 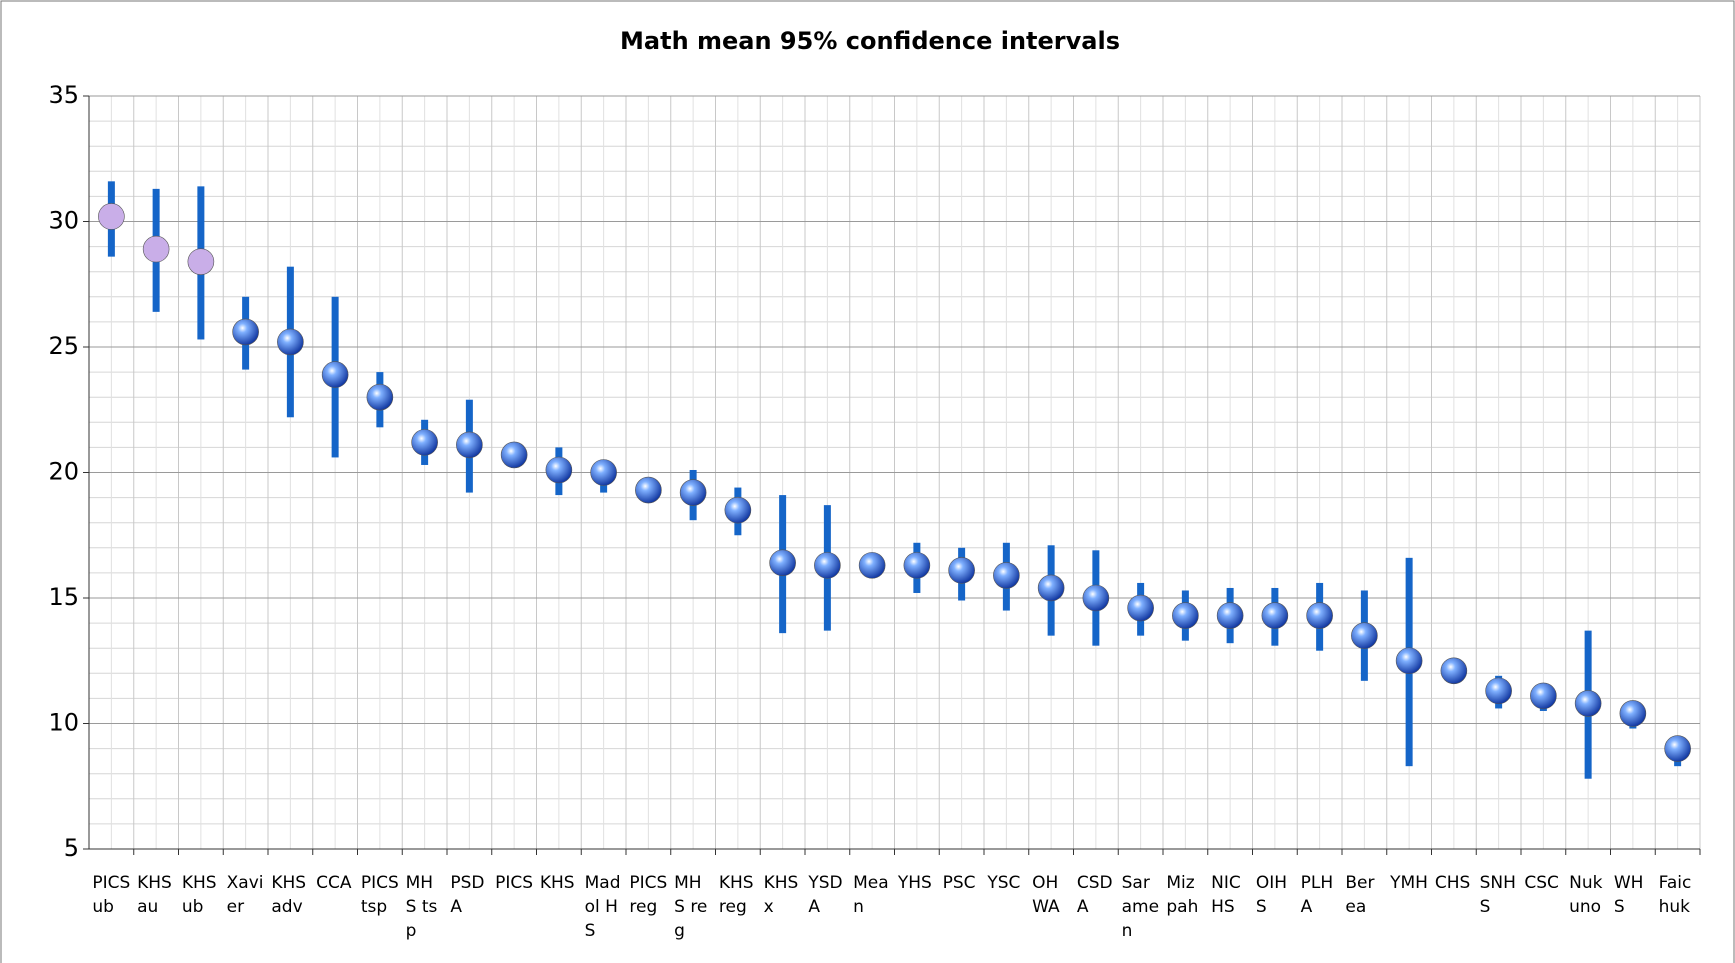 I want to click on y-tick-label: 25, so click(x=63, y=346).